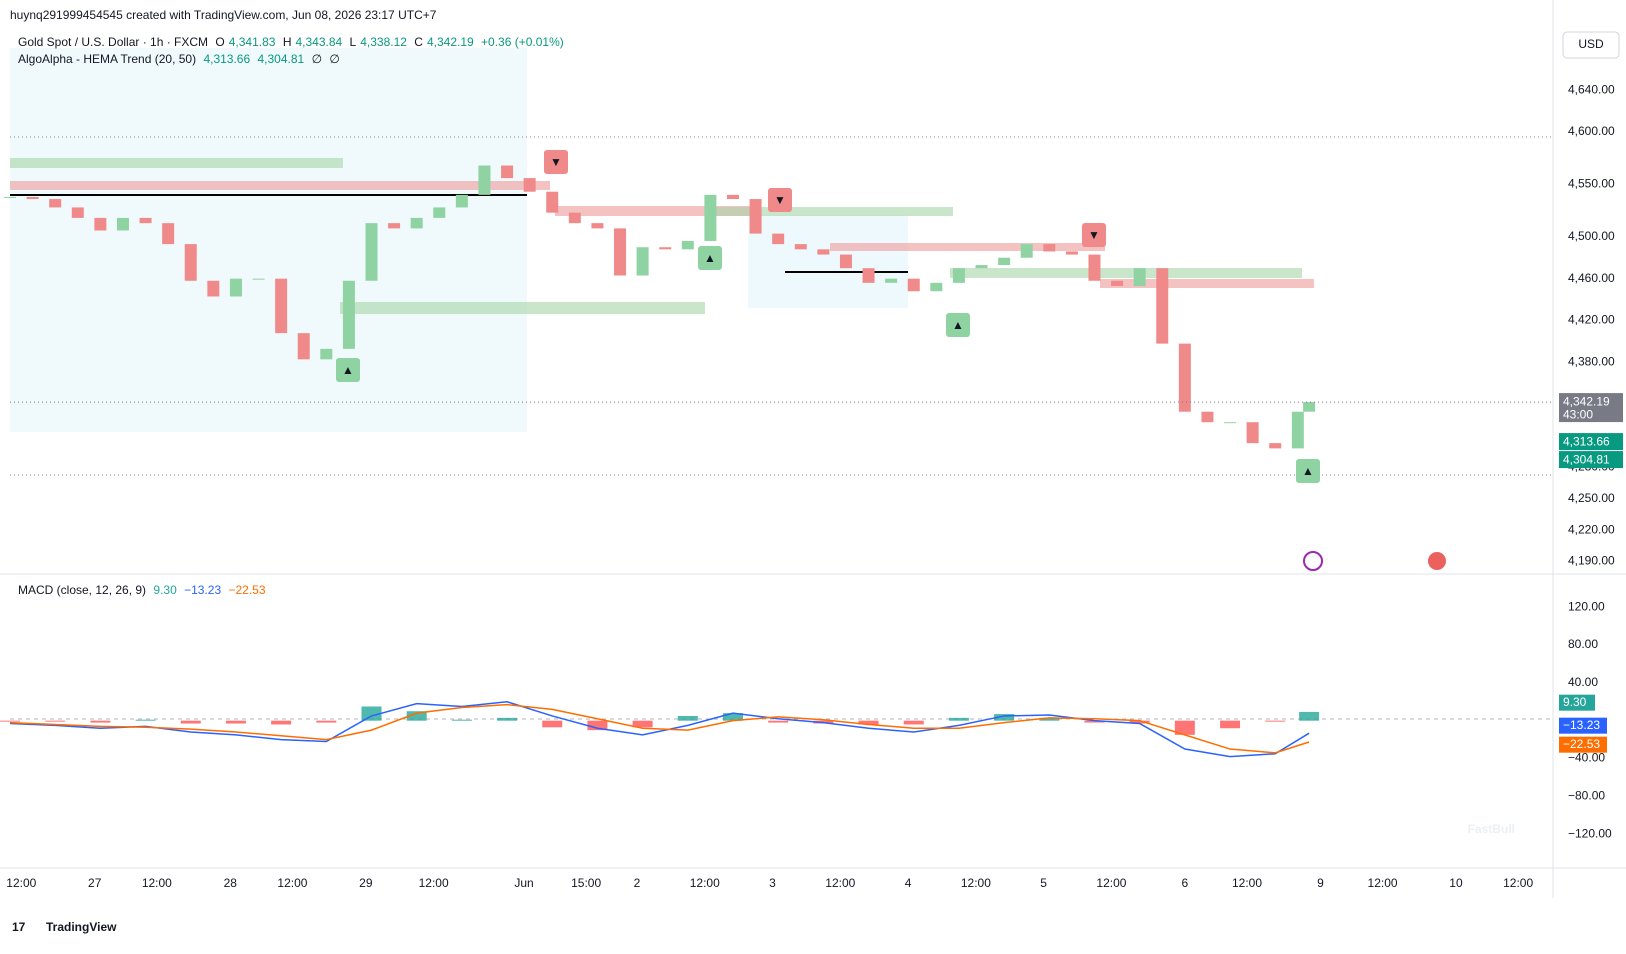 The image size is (1626, 954). Describe the element at coordinates (1586, 401) in the screenshot. I see `price-label: 4,342.19` at that location.